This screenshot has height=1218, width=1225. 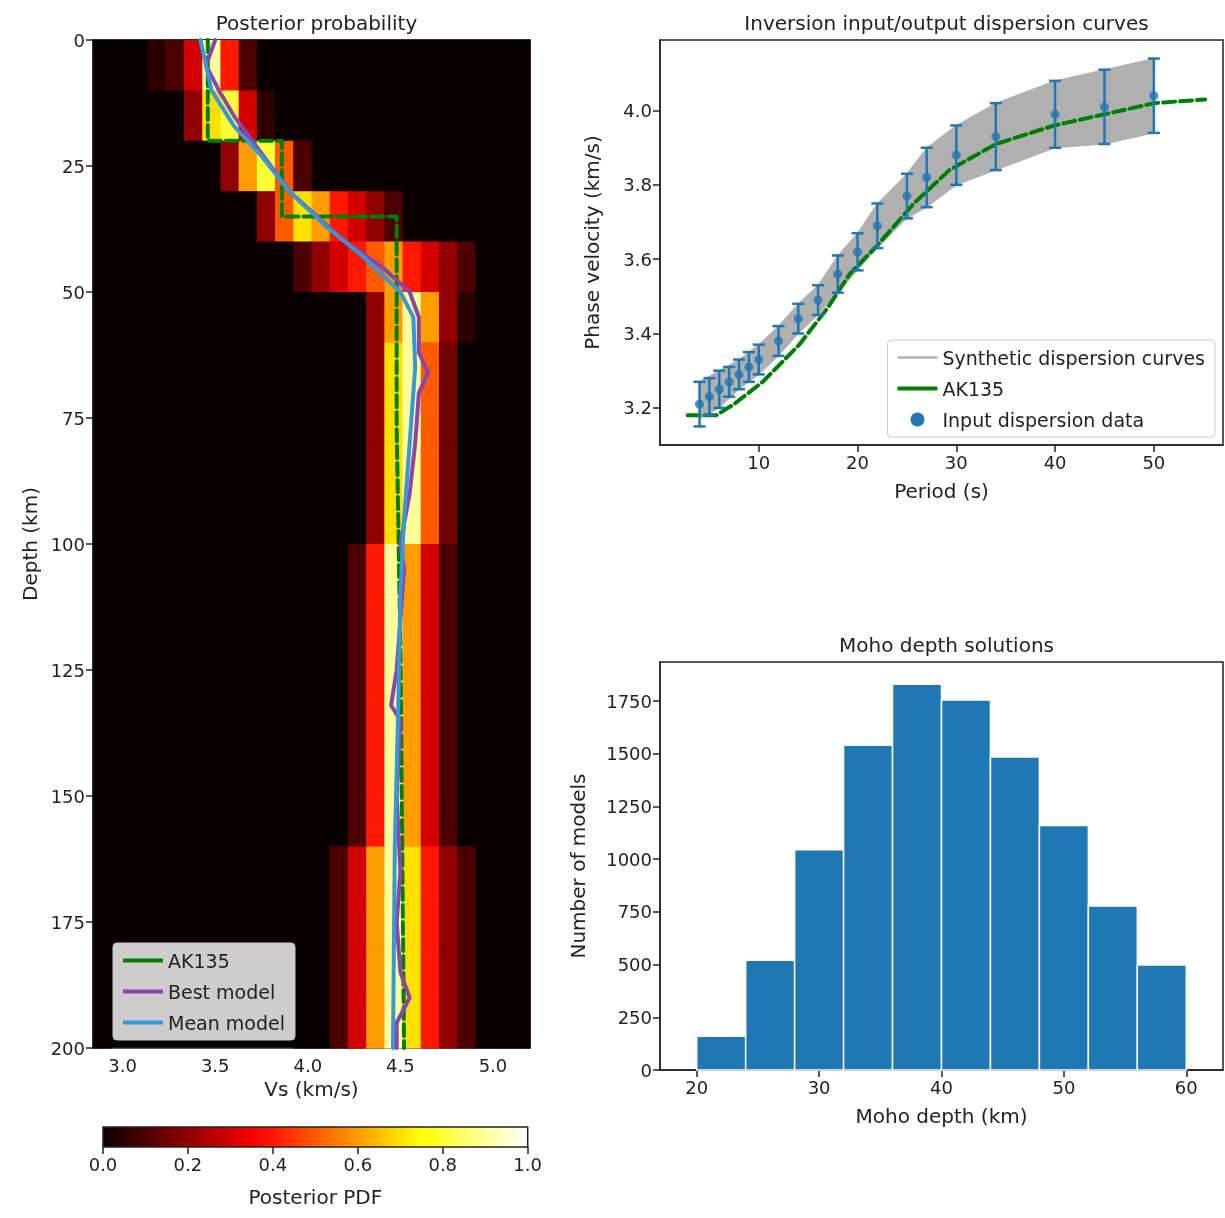 I want to click on y-tick-label: 500, so click(x=634, y=965).